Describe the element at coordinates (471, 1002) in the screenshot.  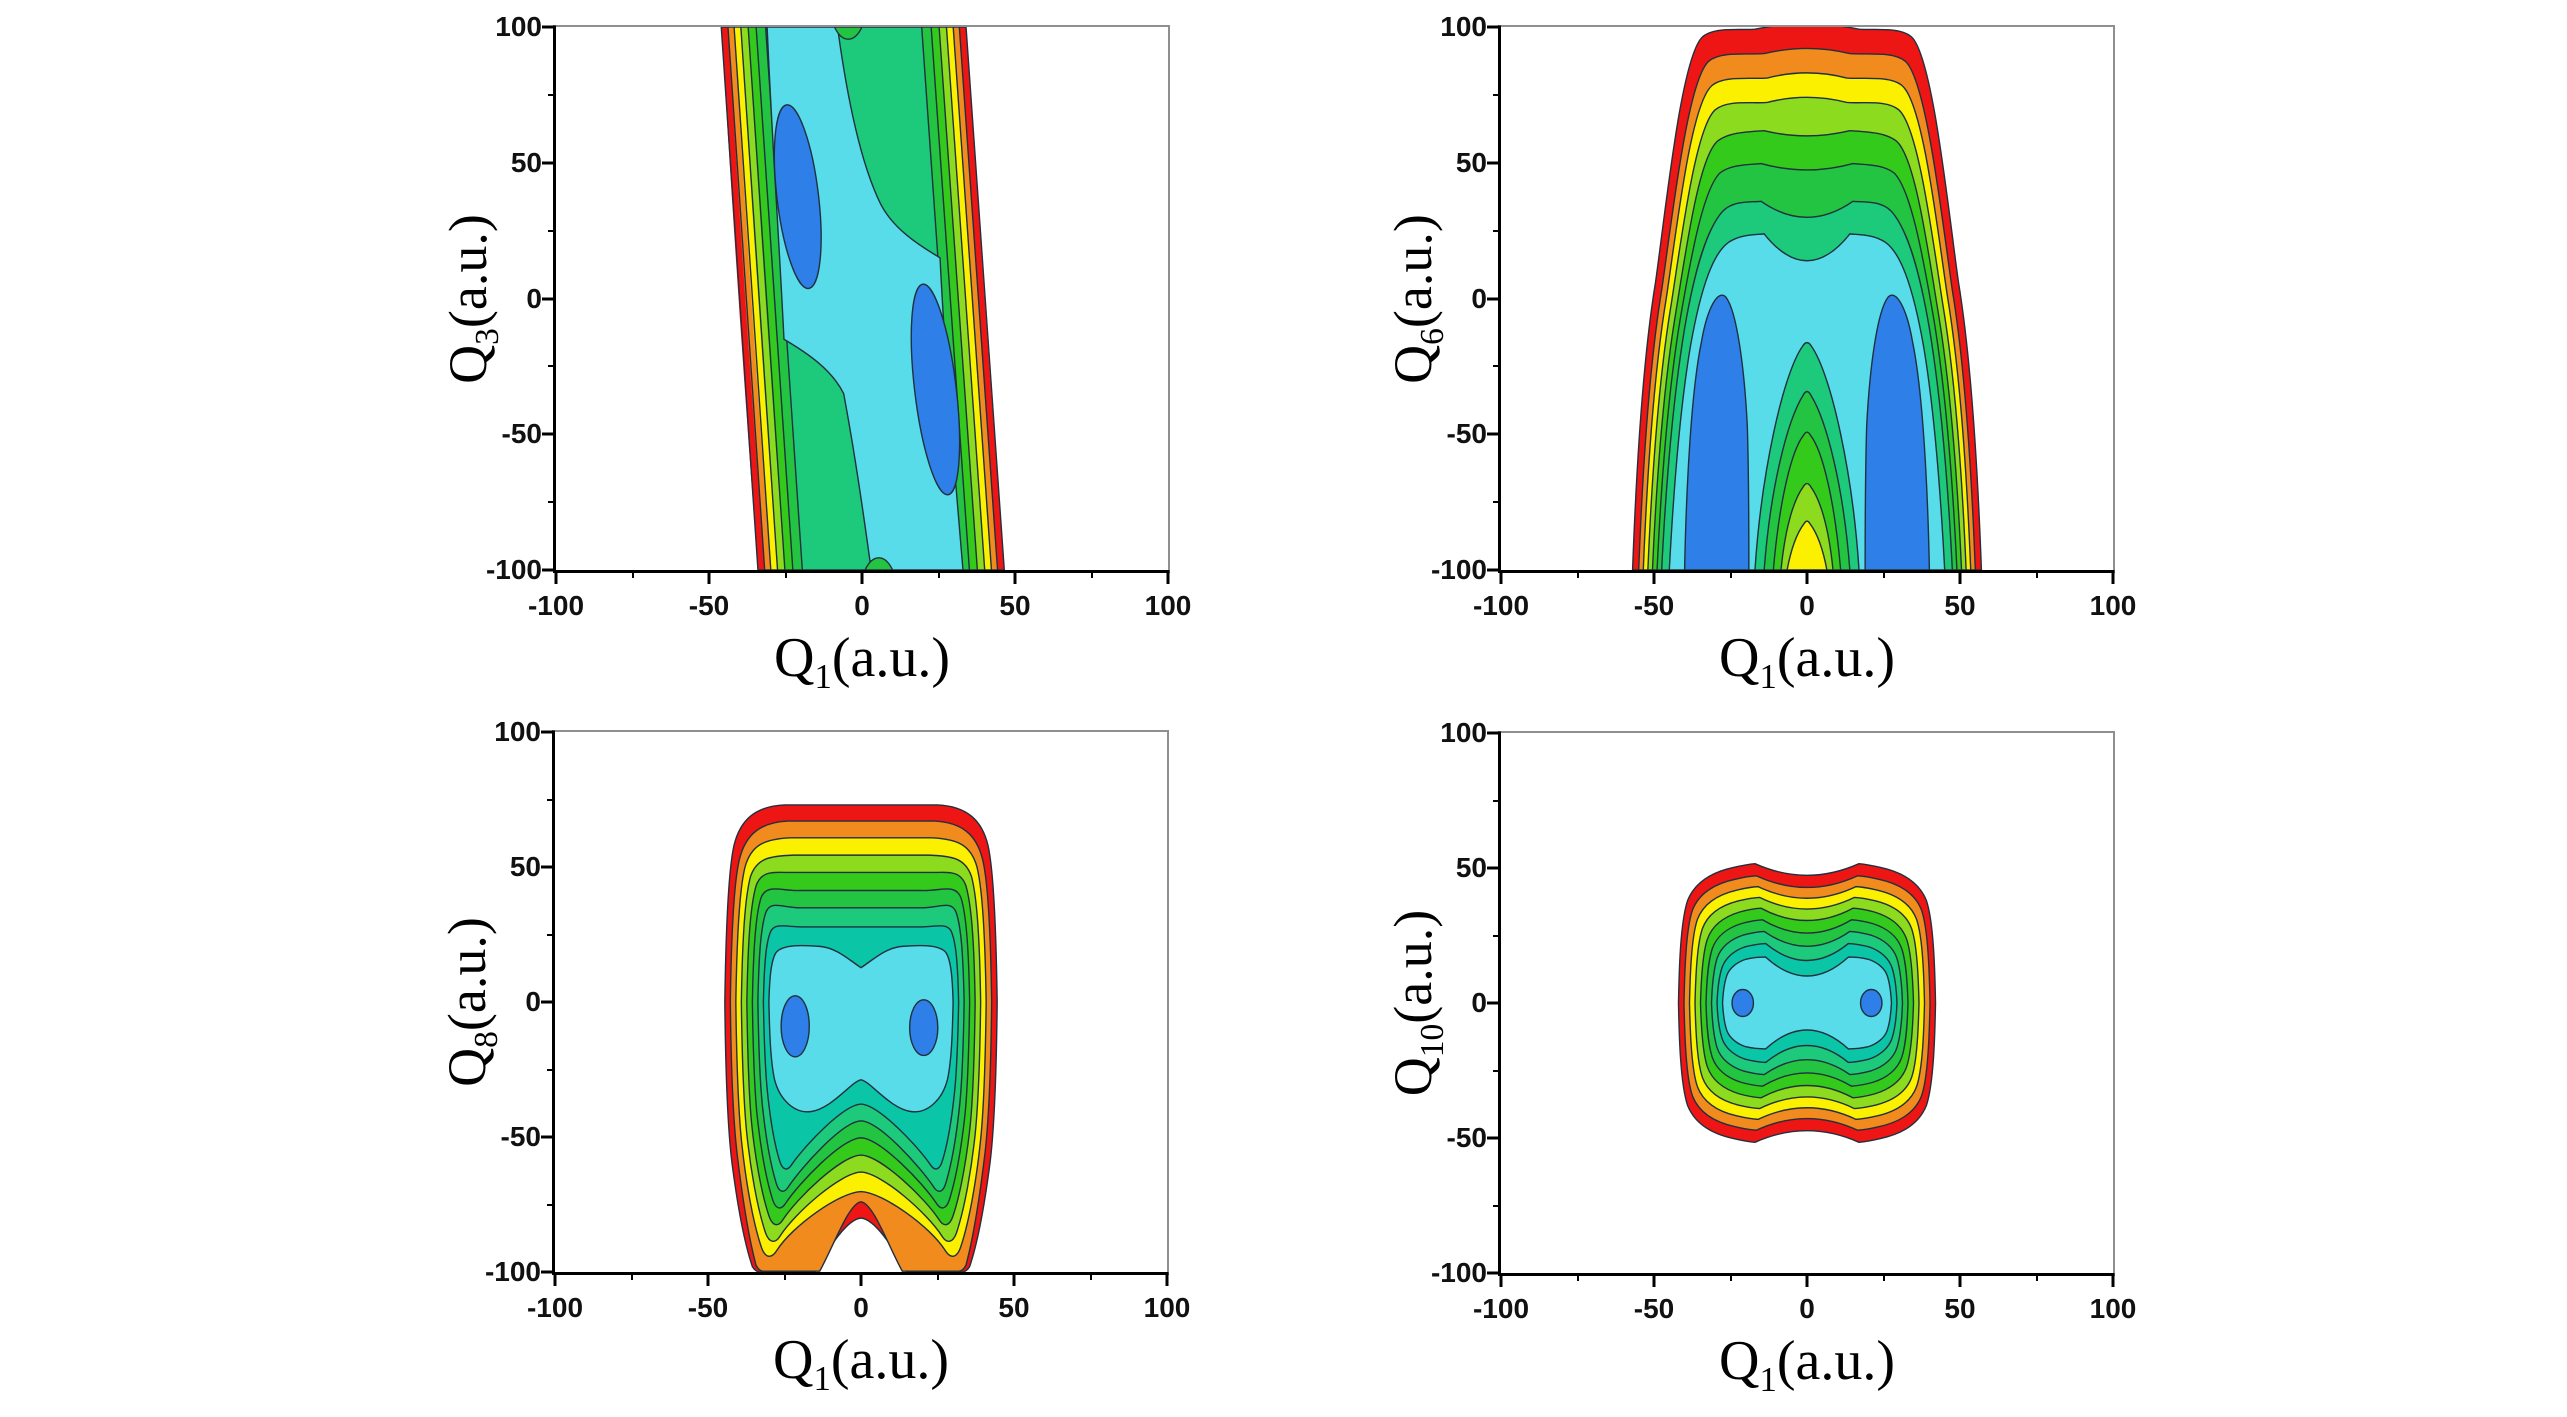
I see `y-axis-title: Q8(a.u.)` at that location.